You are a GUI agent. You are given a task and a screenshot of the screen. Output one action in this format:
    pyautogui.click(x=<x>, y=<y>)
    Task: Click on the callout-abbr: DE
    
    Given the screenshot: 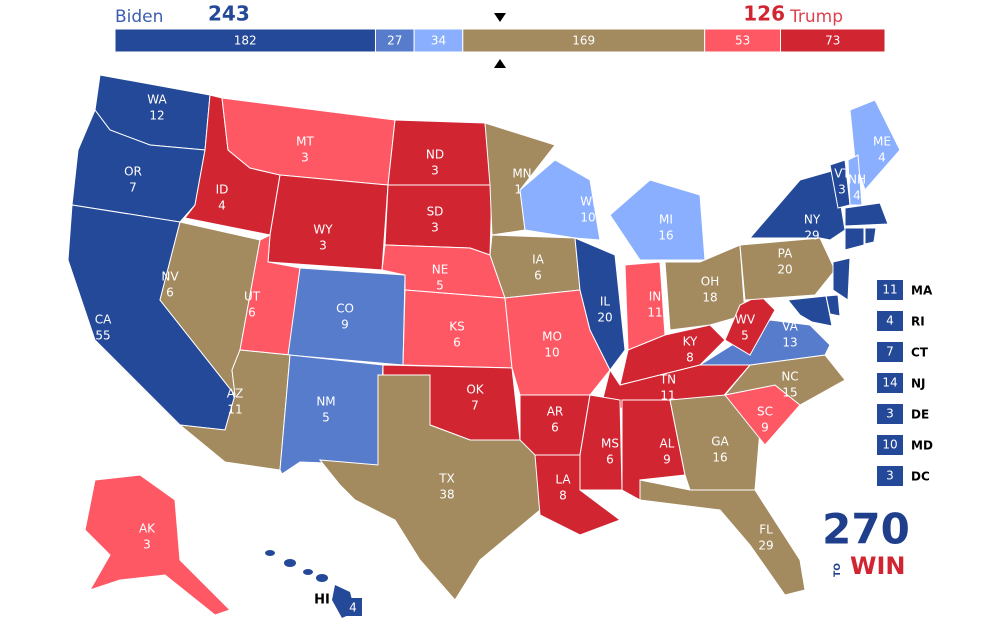 What is the action you would take?
    pyautogui.click(x=920, y=415)
    